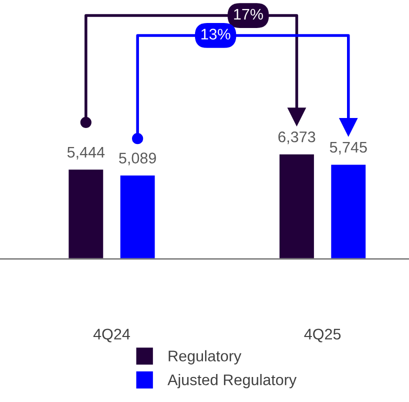 This screenshot has height=402, width=409. What do you see at coordinates (297, 137) in the screenshot?
I see `data-label: 6,373` at bounding box center [297, 137].